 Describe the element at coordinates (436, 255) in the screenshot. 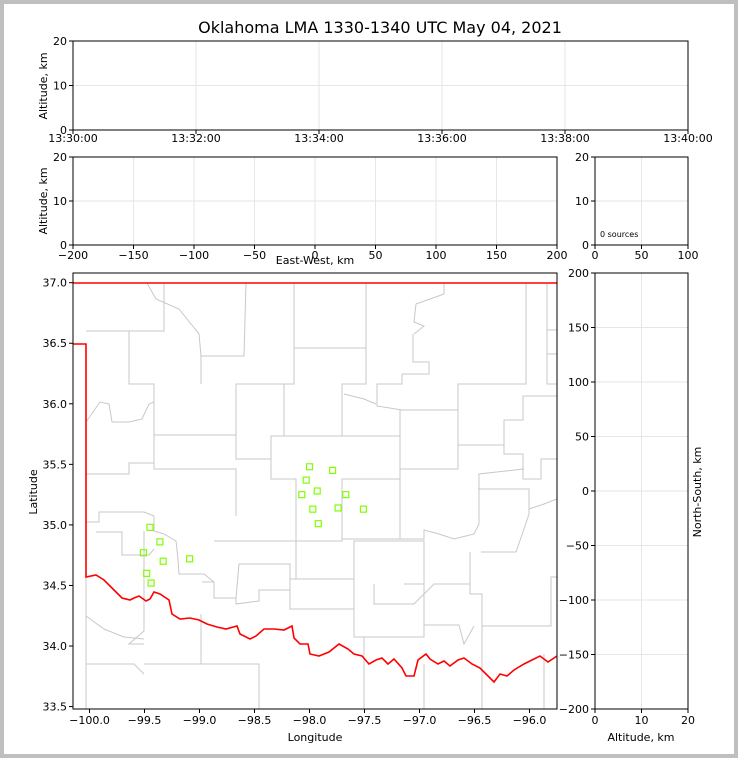

I see `east-west-tick-label: 100` at that location.